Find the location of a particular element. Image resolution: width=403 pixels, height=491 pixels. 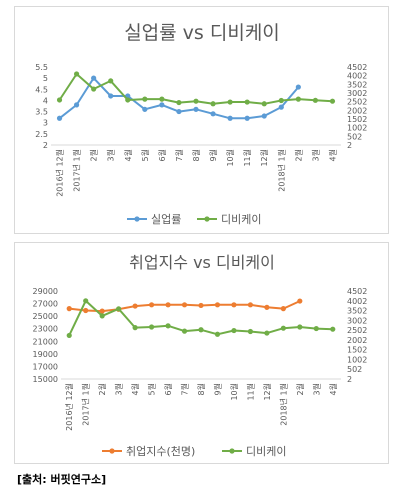

chart-title: 취업지수 vs 디비케이 is located at coordinates (202, 262).